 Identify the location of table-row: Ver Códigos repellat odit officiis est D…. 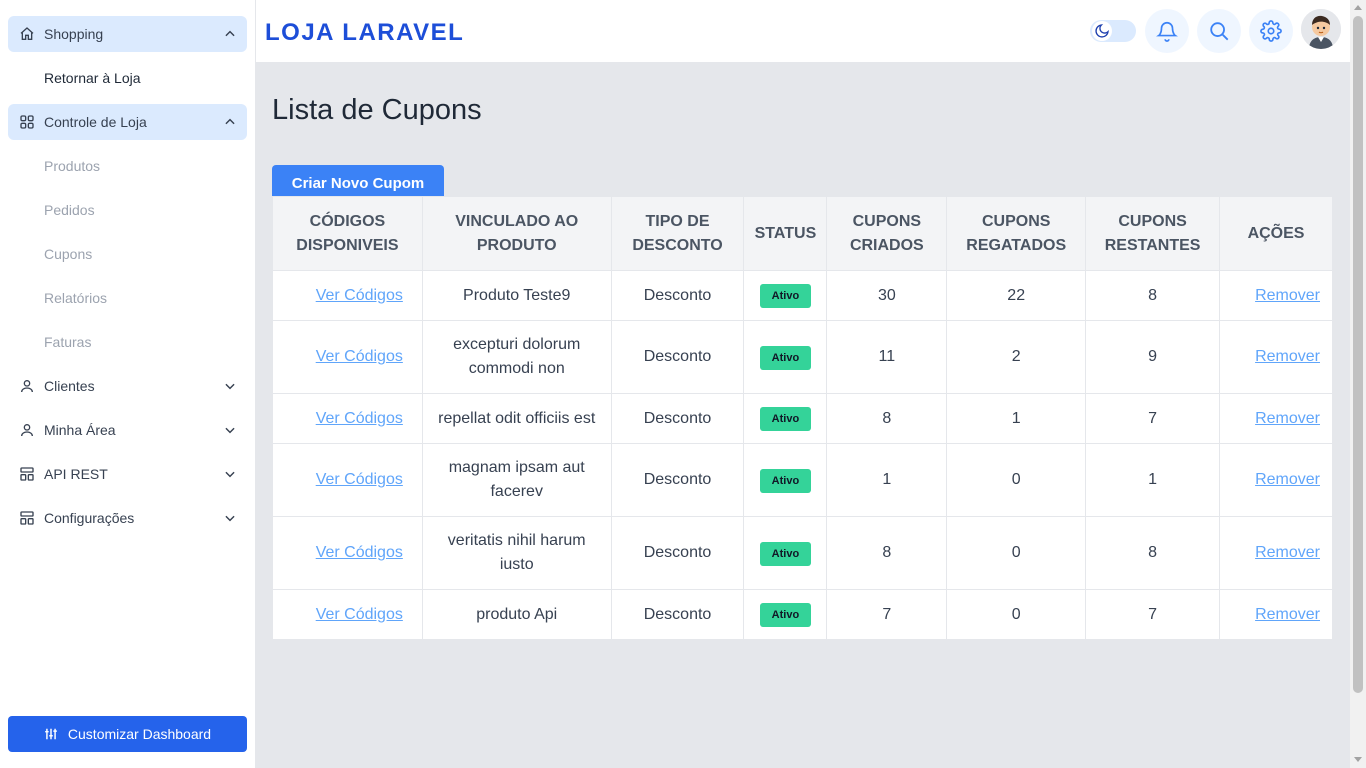
(802, 418).